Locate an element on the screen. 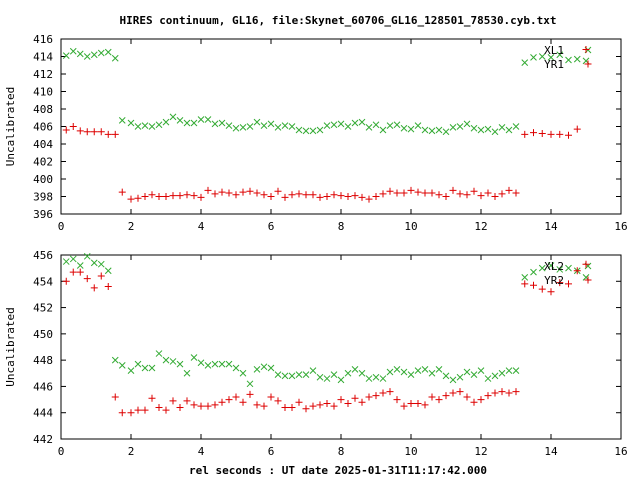 This screenshot has width=640, height=480. y-tick-label: 444 is located at coordinates (43, 413).